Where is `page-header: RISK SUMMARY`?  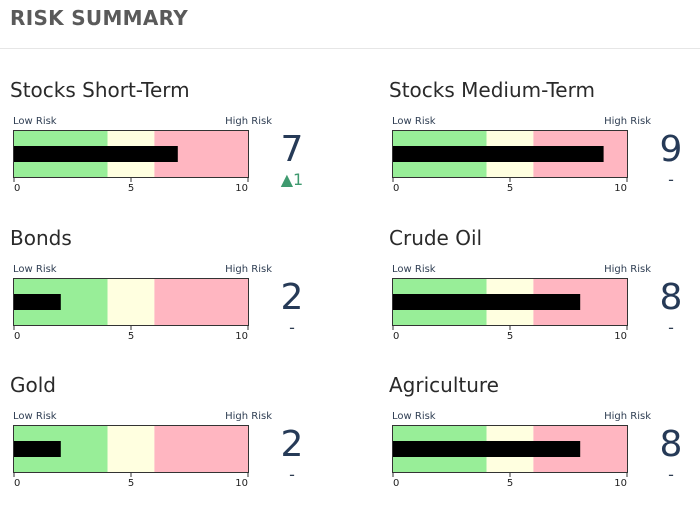 page-header: RISK SUMMARY is located at coordinates (350, 24).